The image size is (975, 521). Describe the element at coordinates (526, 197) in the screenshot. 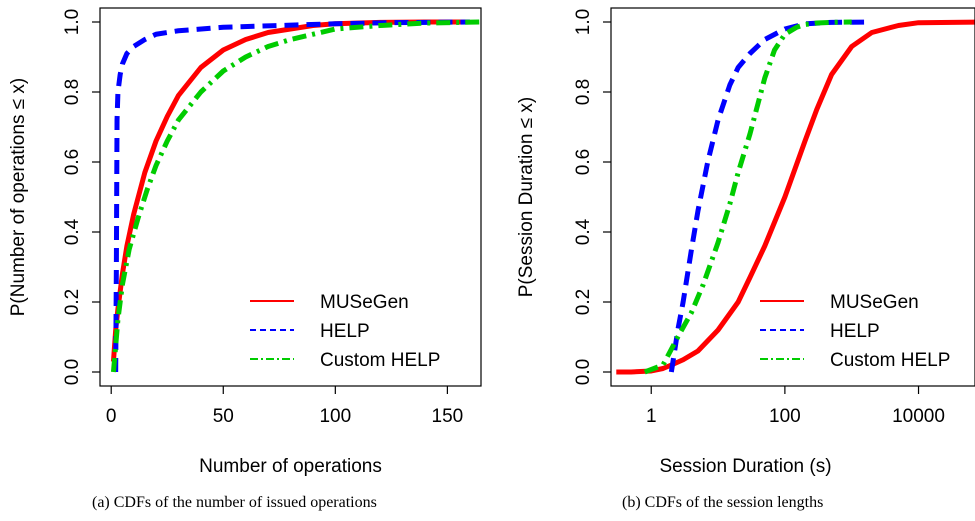

I see `y-axis-label: P(Session Duration ≤ x)` at that location.